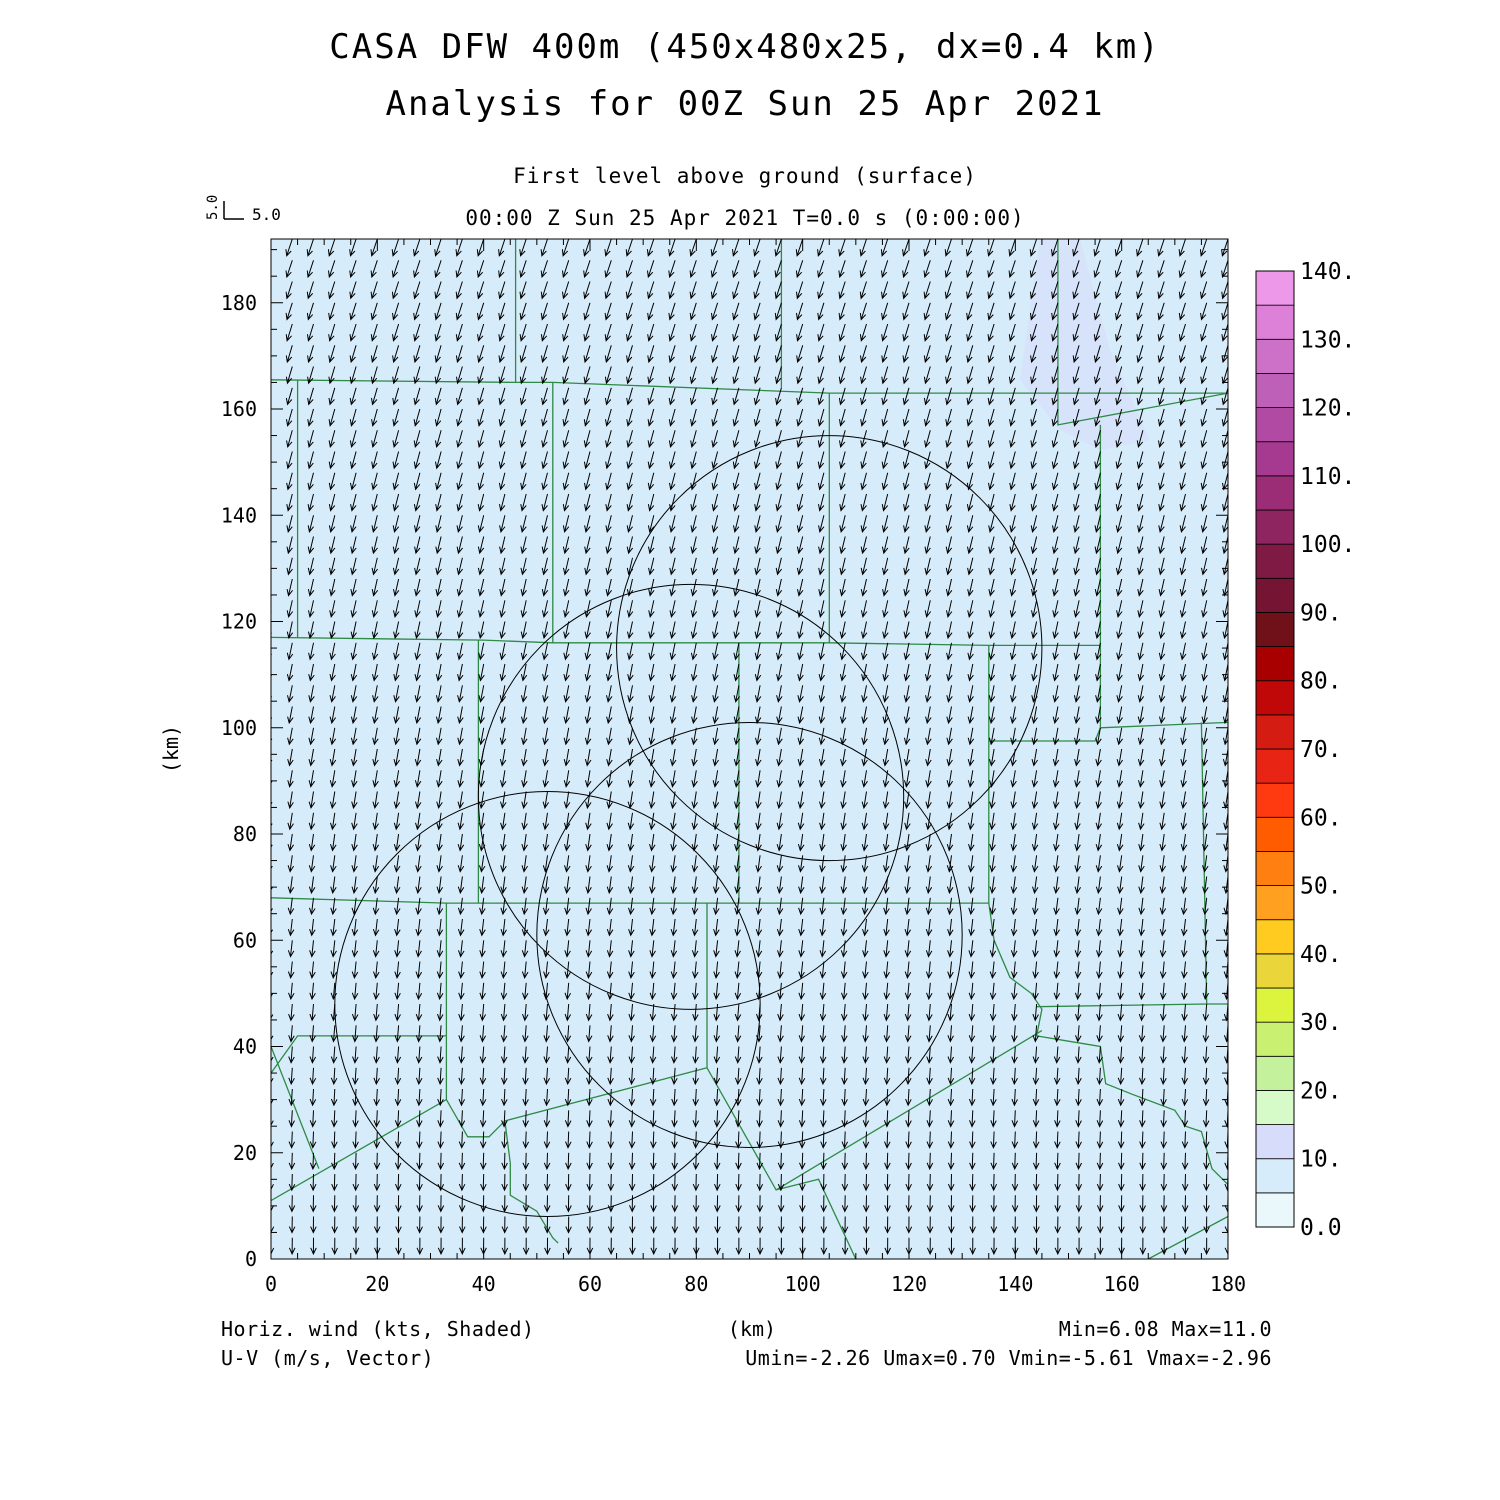 The height and width of the screenshot is (1500, 1500). What do you see at coordinates (590, 1284) in the screenshot?
I see `x-tick-label: 60` at bounding box center [590, 1284].